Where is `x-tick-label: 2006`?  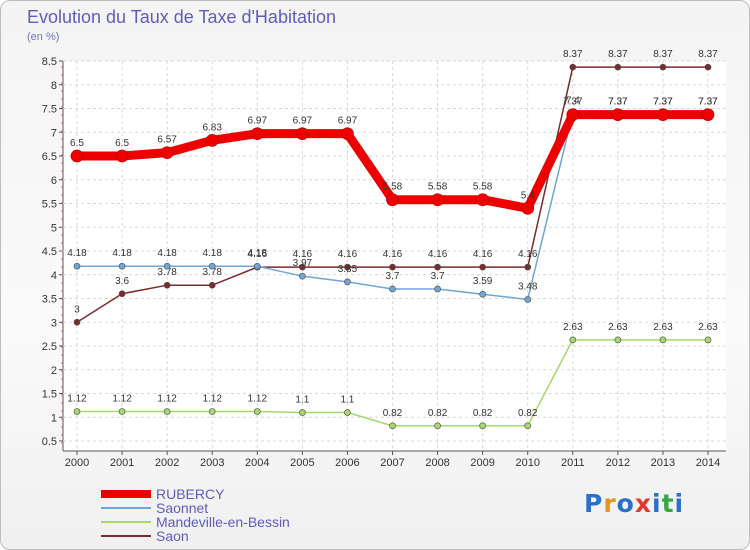 x-tick-label: 2006 is located at coordinates (347, 463).